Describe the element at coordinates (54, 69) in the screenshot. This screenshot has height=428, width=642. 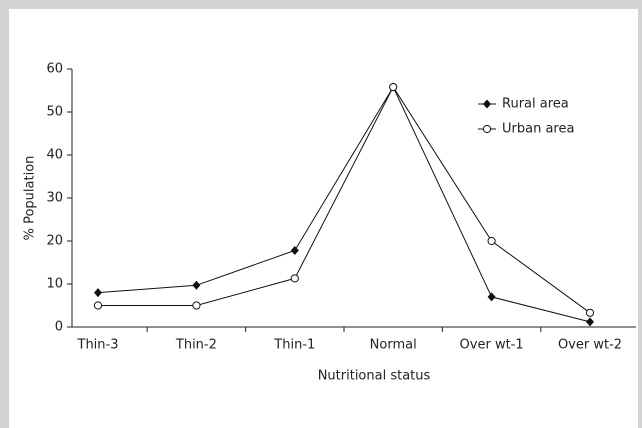
I see `y-tick-label: 60` at that location.